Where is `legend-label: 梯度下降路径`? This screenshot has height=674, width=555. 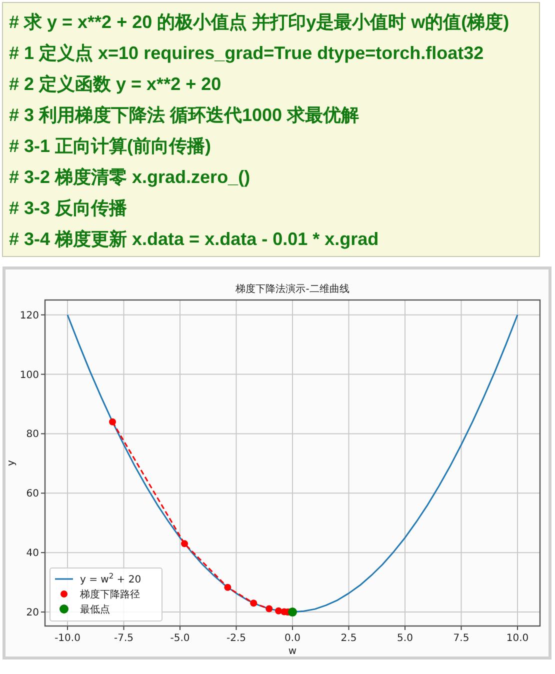 legend-label: 梯度下降路径 is located at coordinates (109, 594).